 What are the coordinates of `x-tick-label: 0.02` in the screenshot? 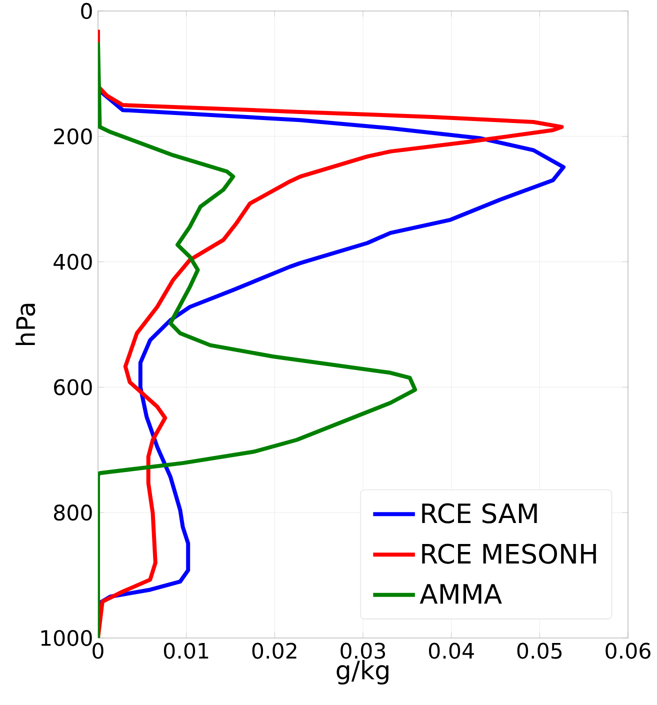 It's located at (274, 650).